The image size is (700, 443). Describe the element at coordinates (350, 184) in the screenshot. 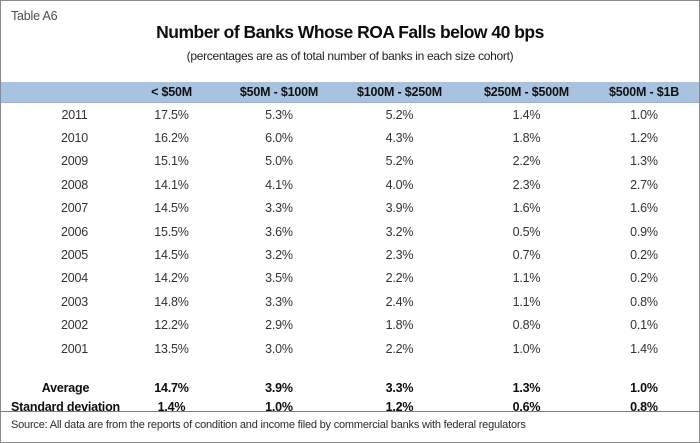

I see `table-row: 2008 14.1% 4.1% 4.0% 2.3% 2.7%` at that location.